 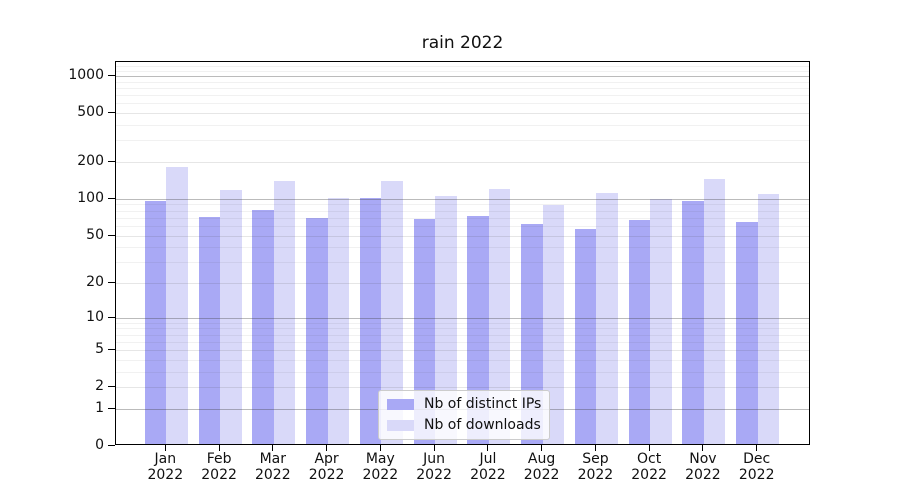 I want to click on x-tick-label-2: Mar 2022, so click(x=272, y=467).